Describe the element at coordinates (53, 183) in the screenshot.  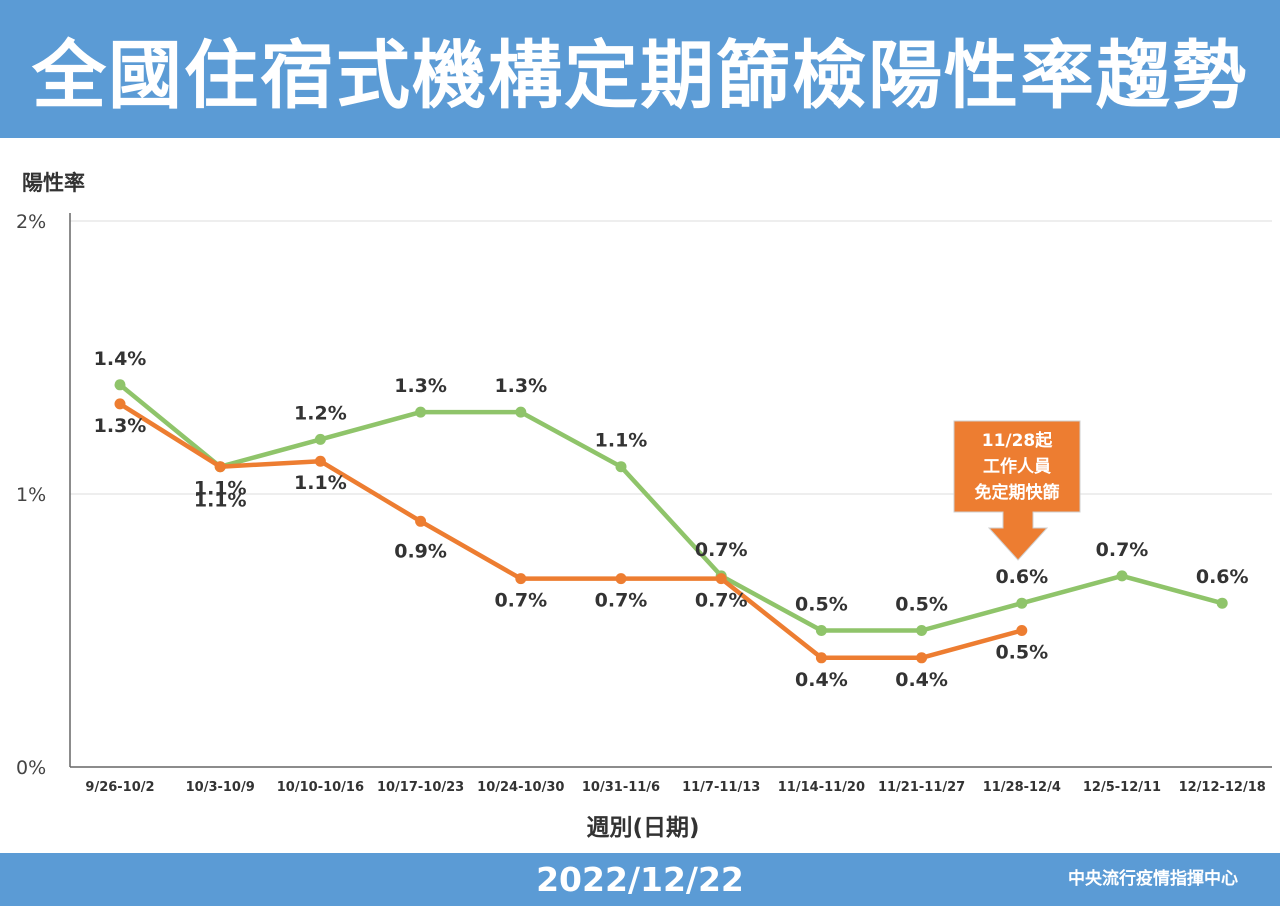
I see `y-axis-title: 陽性率` at that location.